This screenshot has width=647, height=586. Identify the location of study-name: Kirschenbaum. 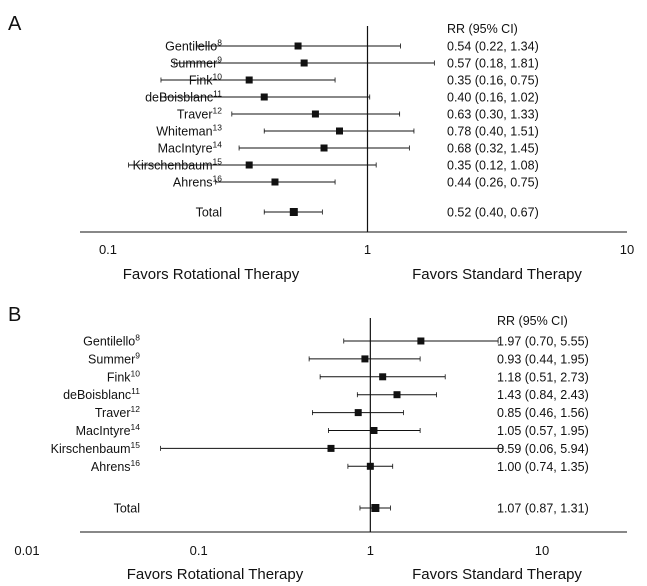
(91, 449).